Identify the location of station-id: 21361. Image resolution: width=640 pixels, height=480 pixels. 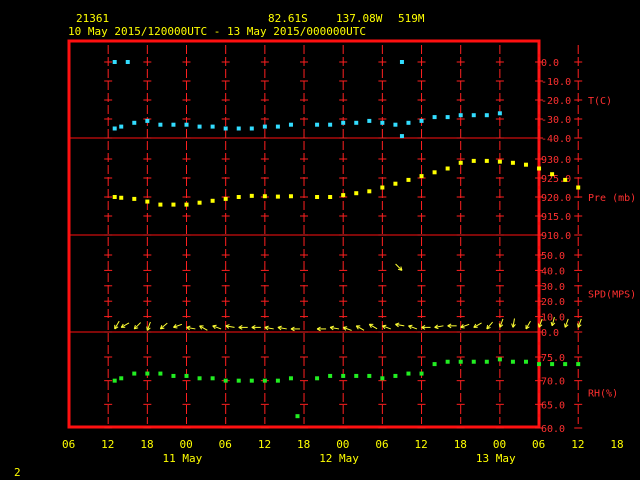
(92, 18).